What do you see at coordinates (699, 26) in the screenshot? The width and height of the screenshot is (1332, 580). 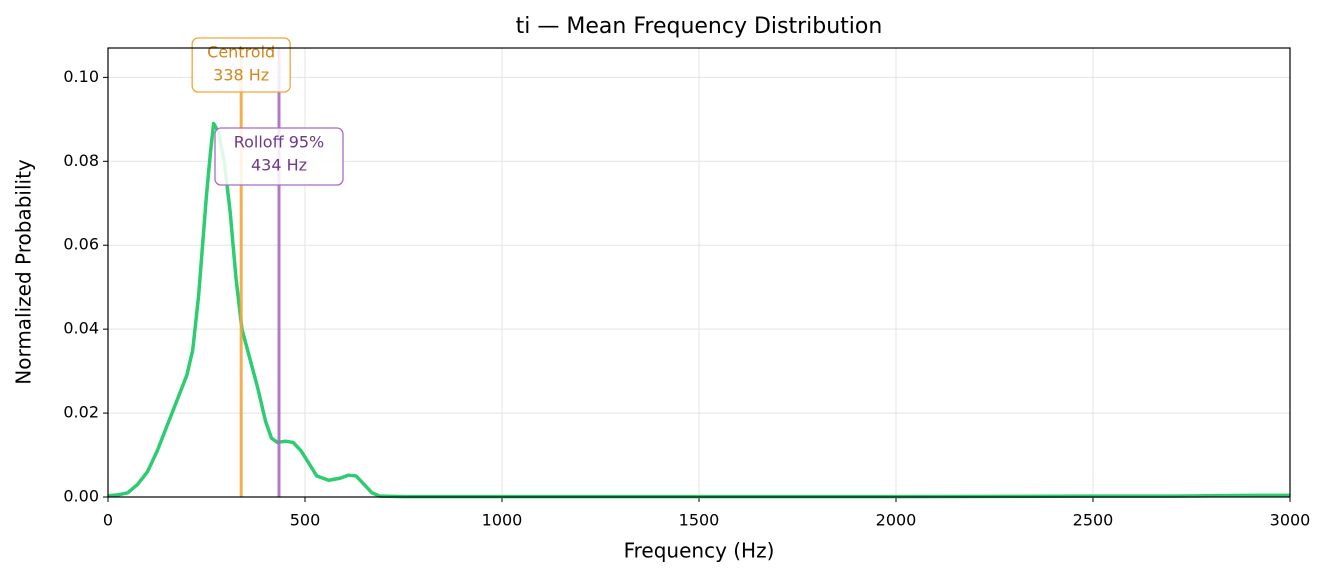 I see `chart-title: ti — Mean Frequency Distribution` at bounding box center [699, 26].